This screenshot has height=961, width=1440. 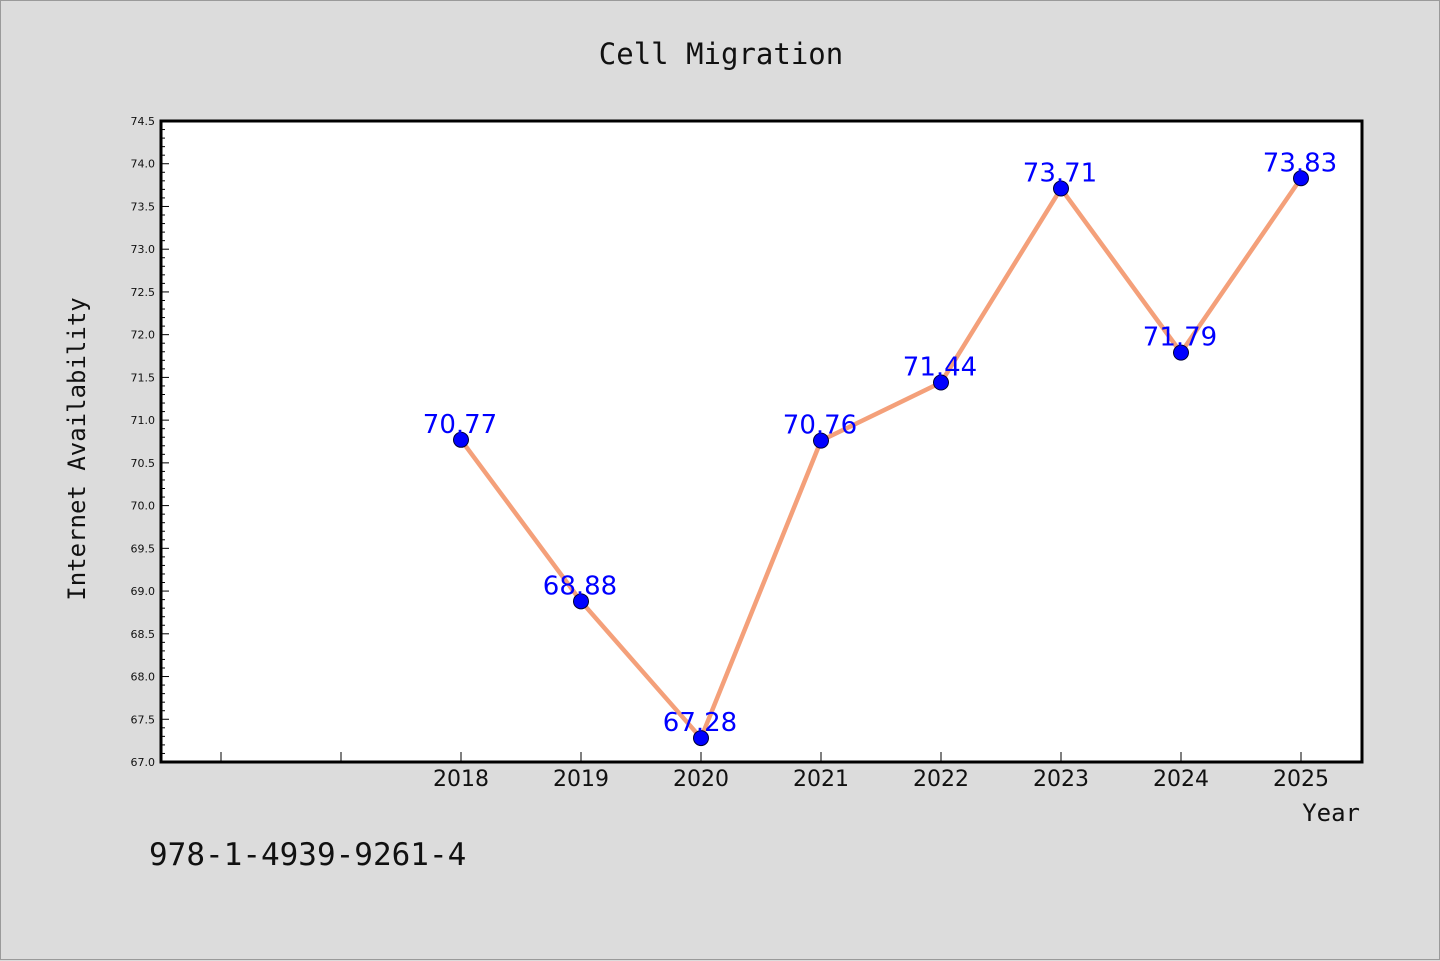 I want to click on y-tick-label: 69.5, so click(x=143, y=548).